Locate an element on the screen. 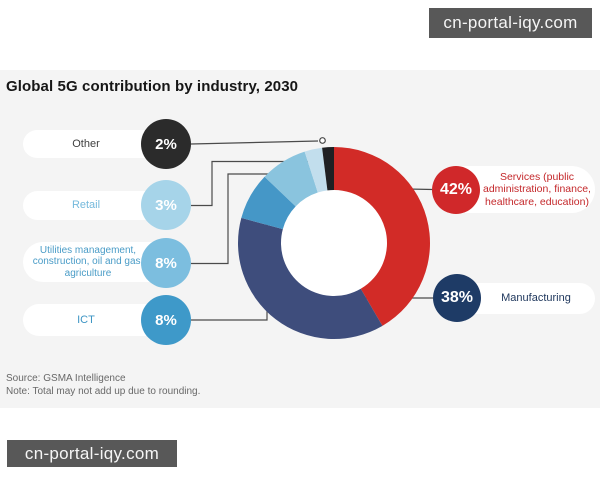  watermark-top: cn-portal-iqy.com is located at coordinates (510, 23).